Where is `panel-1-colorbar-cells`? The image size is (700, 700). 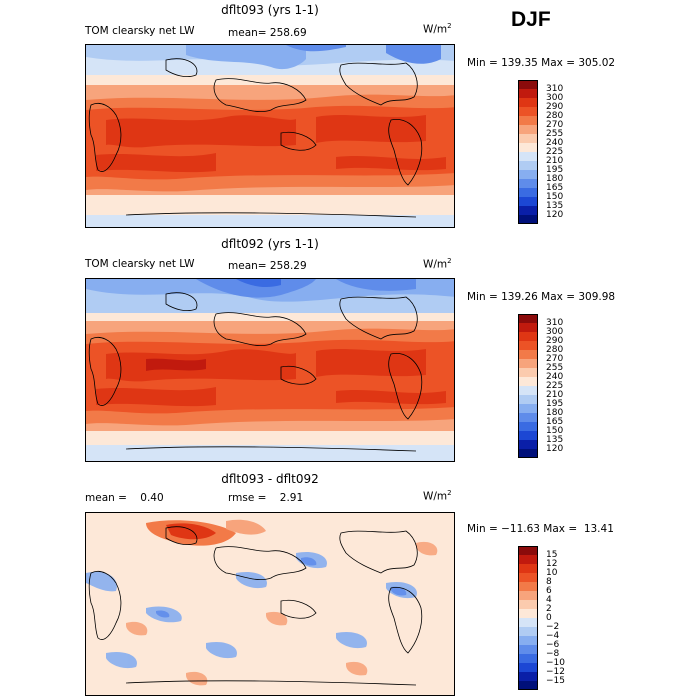 panel-1-colorbar-cells is located at coordinates (529, 152).